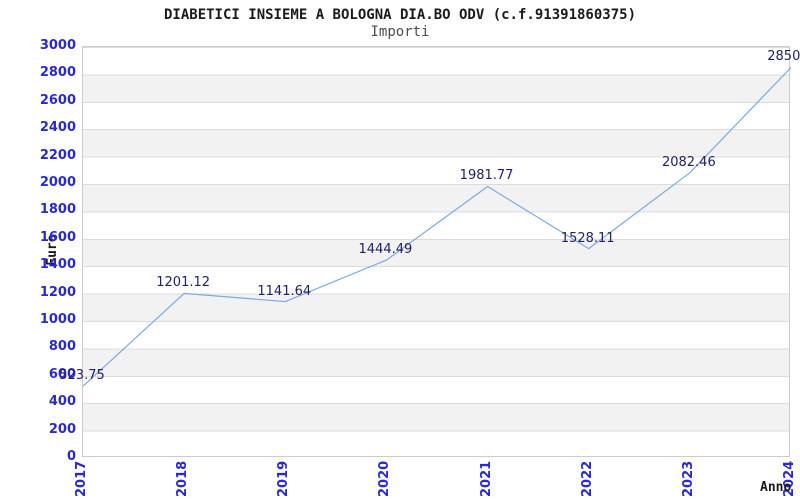 The height and width of the screenshot is (500, 800). What do you see at coordinates (57, 128) in the screenshot?
I see `y-tick-label: 2400` at bounding box center [57, 128].